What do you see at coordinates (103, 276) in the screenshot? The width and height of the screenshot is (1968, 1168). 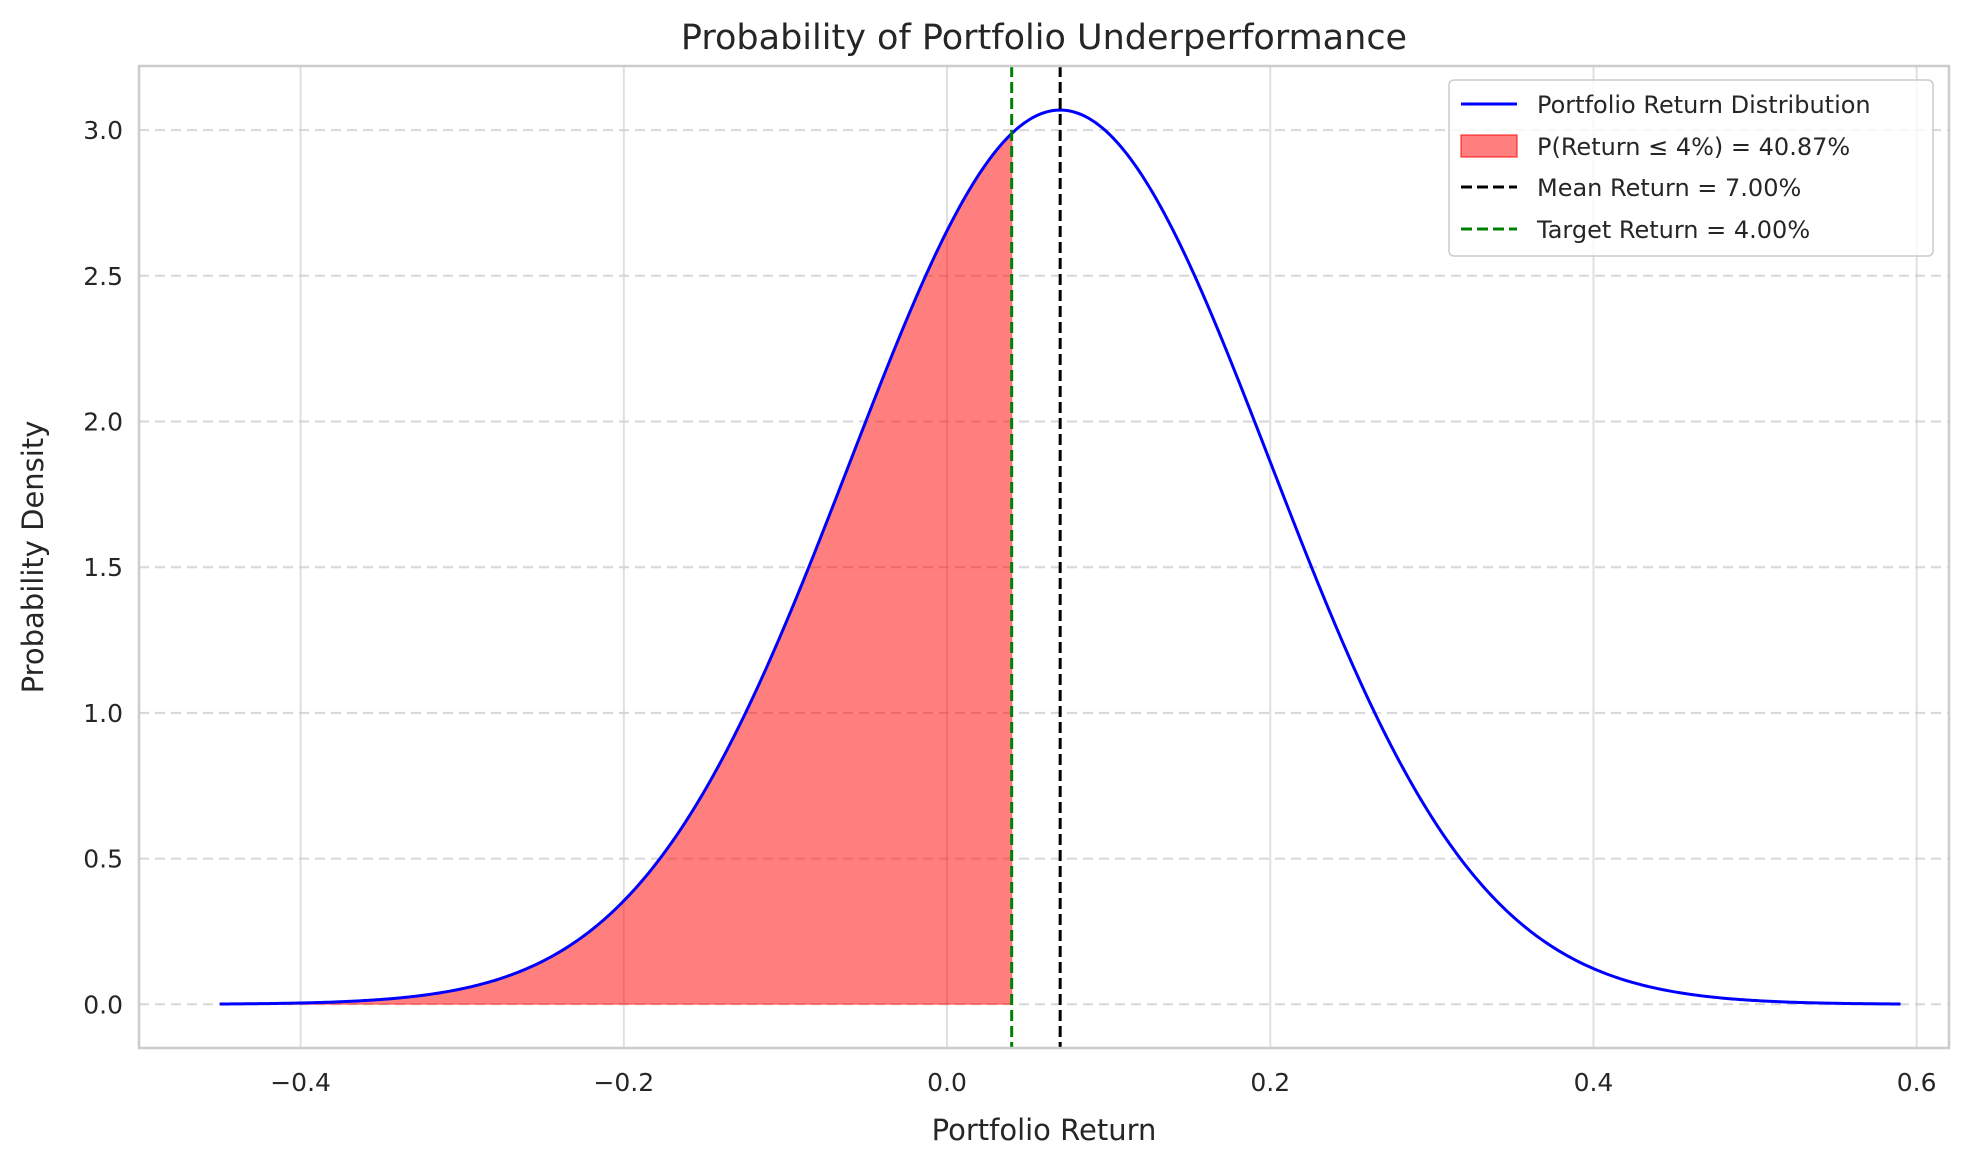 I see `y-tick-label: 2.5` at bounding box center [103, 276].